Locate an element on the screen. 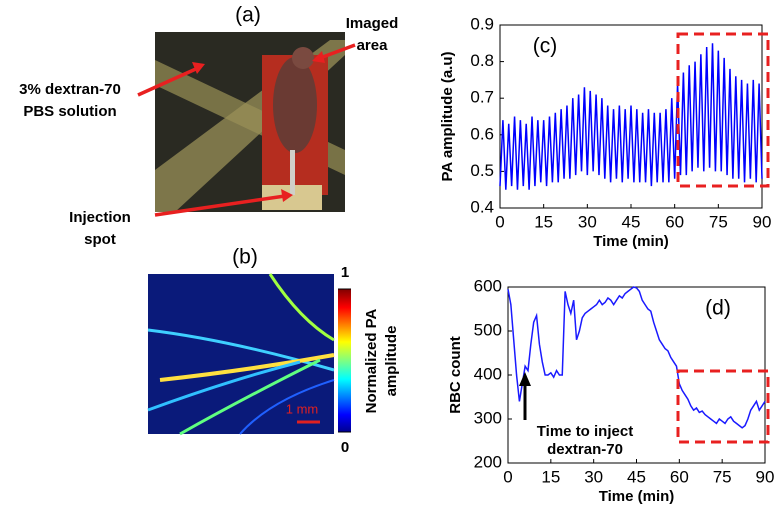 The height and width of the screenshot is (523, 780). colorbar is located at coordinates (344, 360).